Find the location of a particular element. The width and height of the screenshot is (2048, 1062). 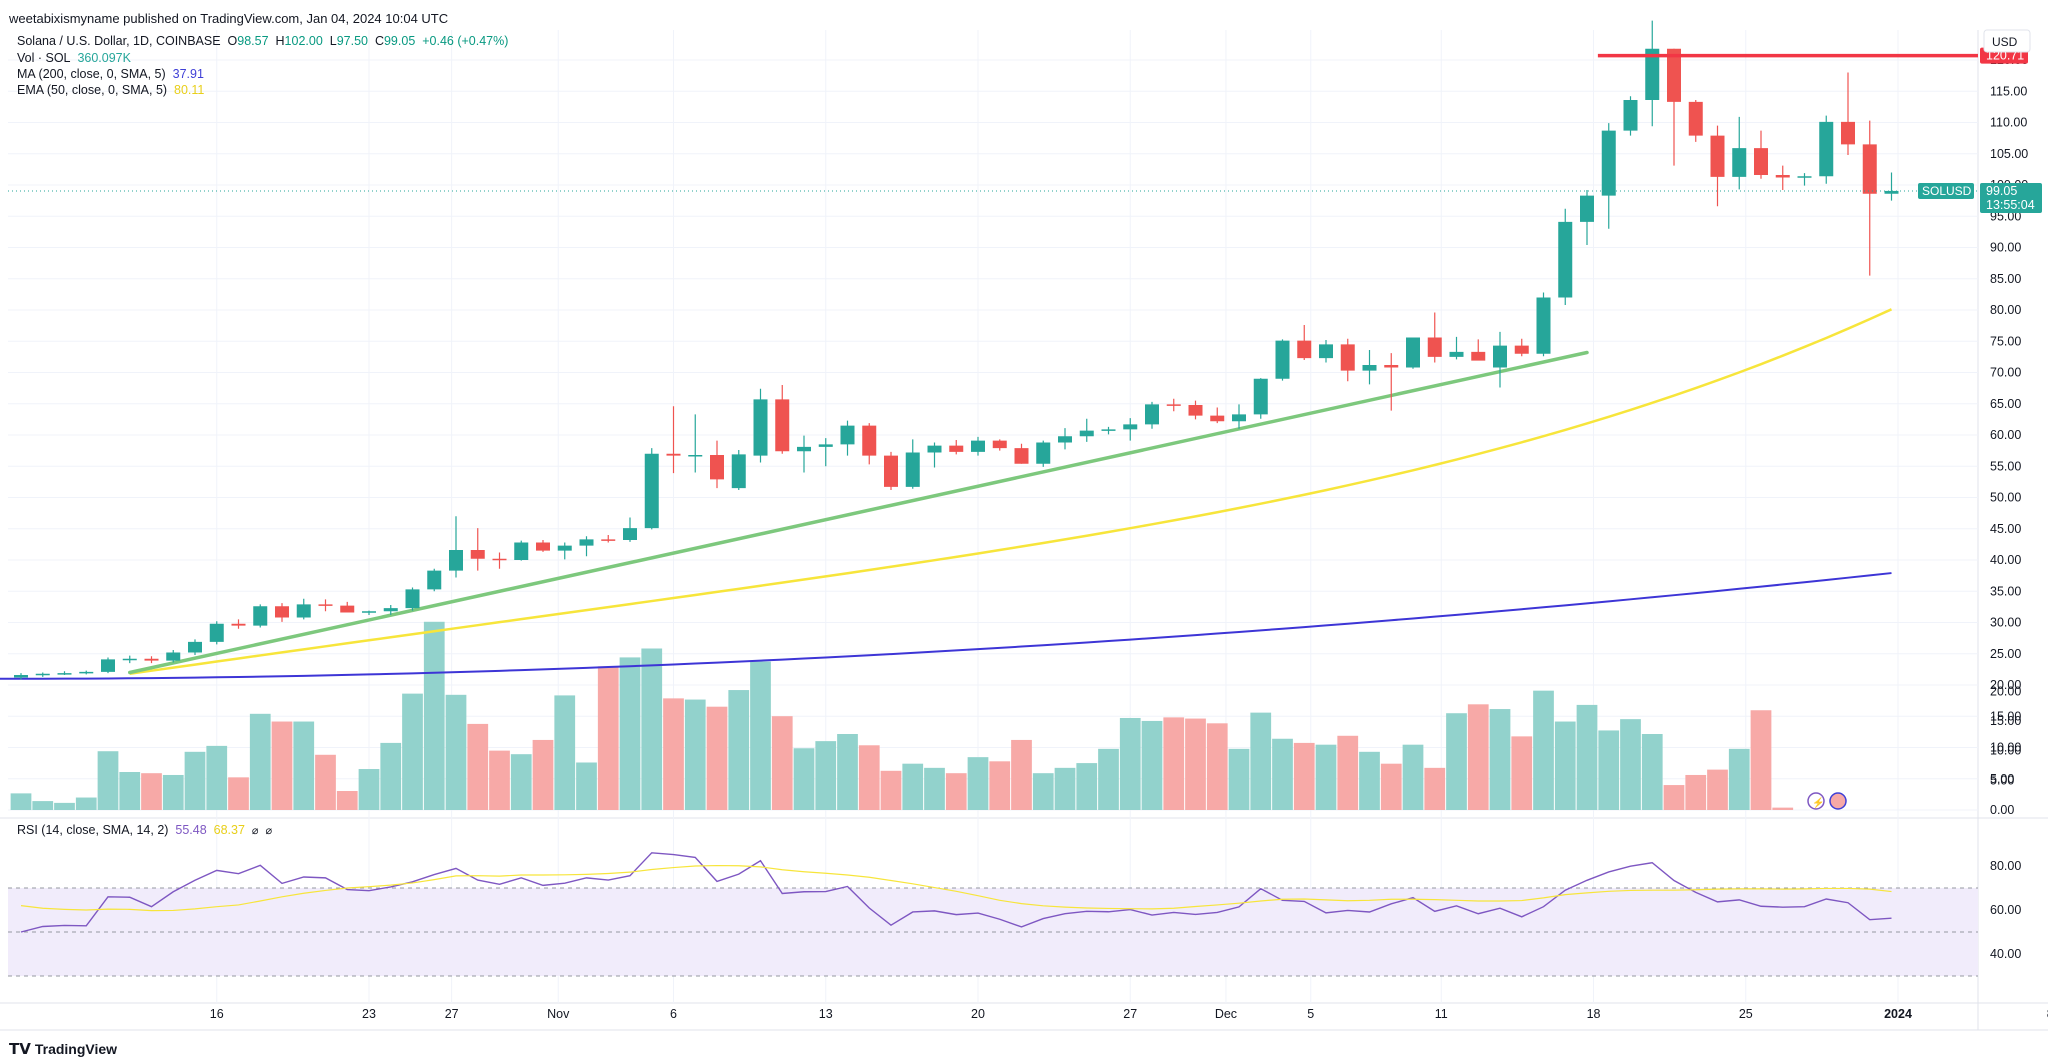

ma200-line is located at coordinates (946, 626).